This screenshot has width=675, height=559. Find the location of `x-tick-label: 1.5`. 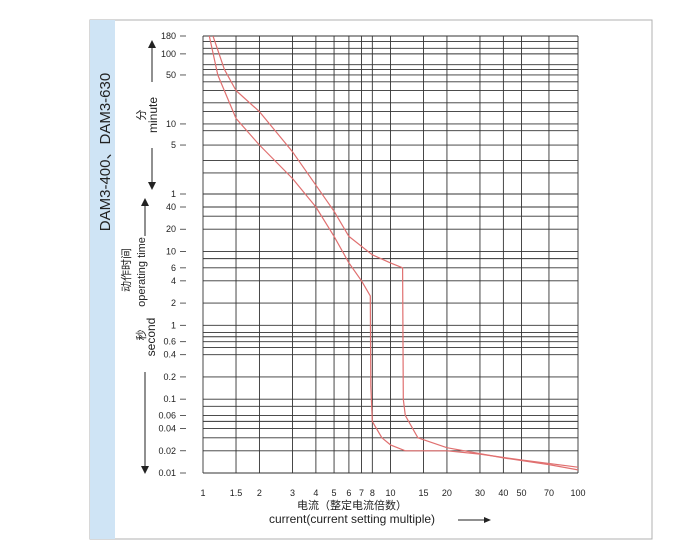

x-tick-label: 1.5 is located at coordinates (236, 493).